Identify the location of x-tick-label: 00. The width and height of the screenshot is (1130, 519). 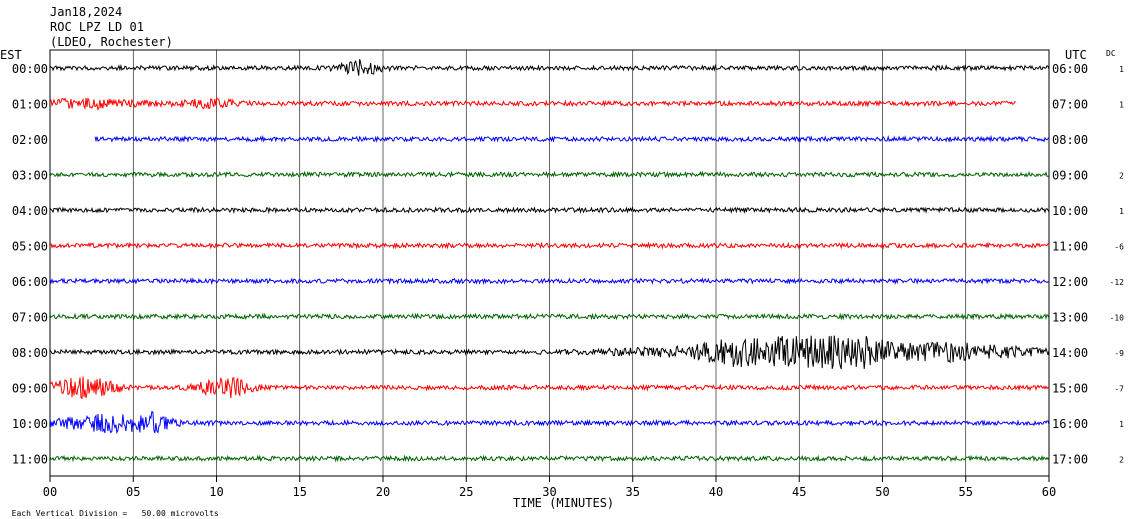
(50, 492).